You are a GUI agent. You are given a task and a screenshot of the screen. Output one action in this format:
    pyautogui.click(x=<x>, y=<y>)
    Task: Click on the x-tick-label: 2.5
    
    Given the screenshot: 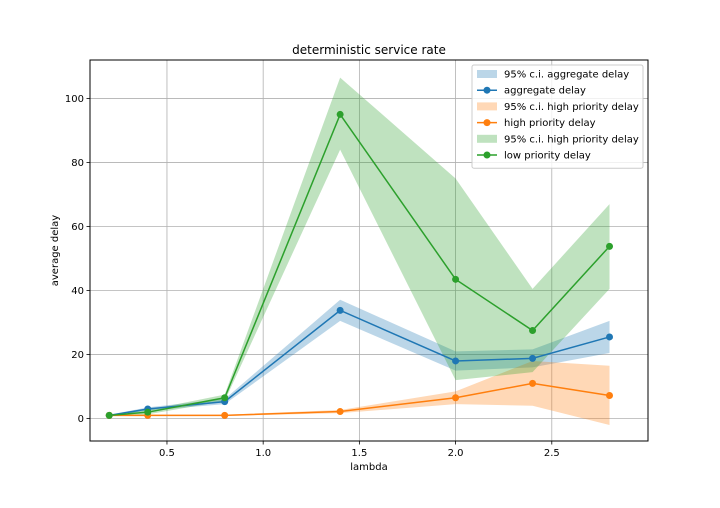 What is the action you would take?
    pyautogui.click(x=552, y=453)
    